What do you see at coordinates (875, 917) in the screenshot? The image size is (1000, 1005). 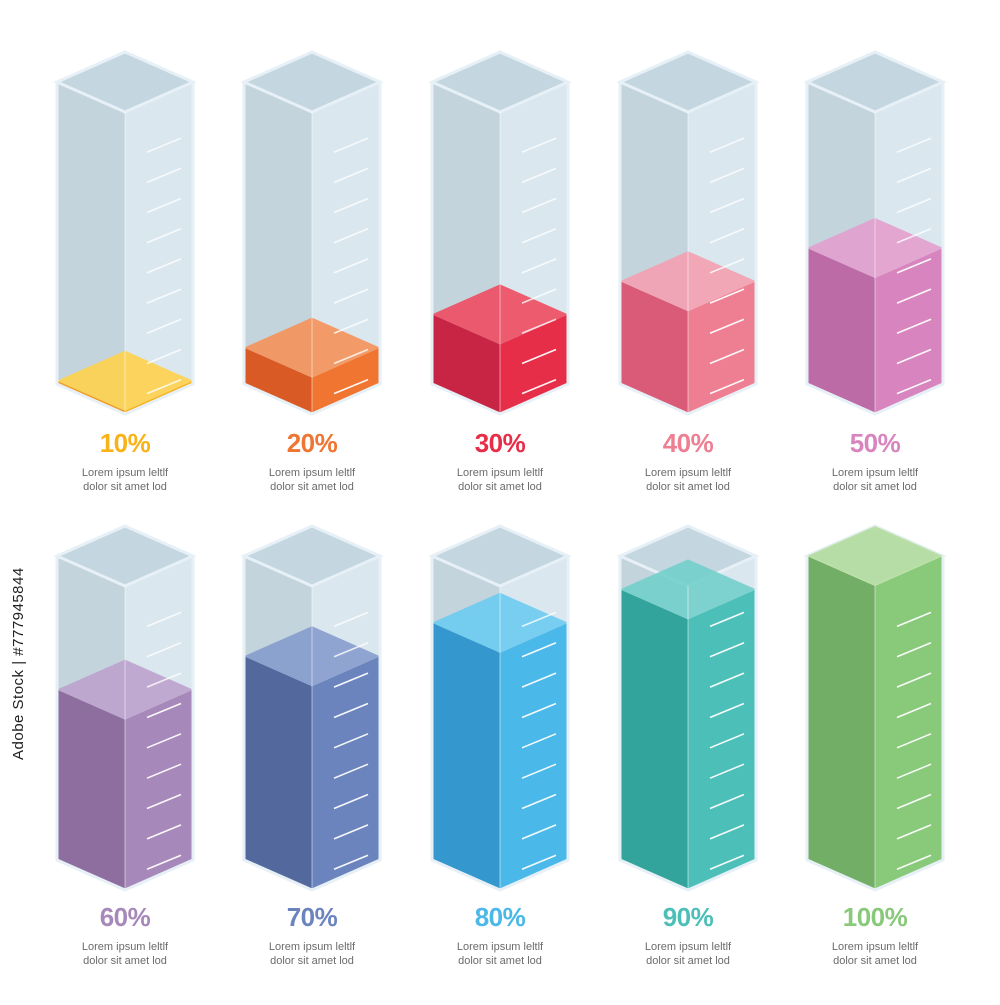 I see `value-label: 100%` at bounding box center [875, 917].